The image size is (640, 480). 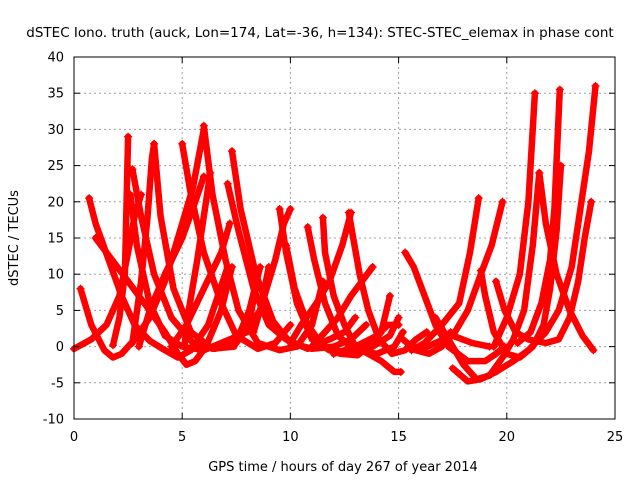 I want to click on x-tick-label: 20, so click(x=507, y=437).